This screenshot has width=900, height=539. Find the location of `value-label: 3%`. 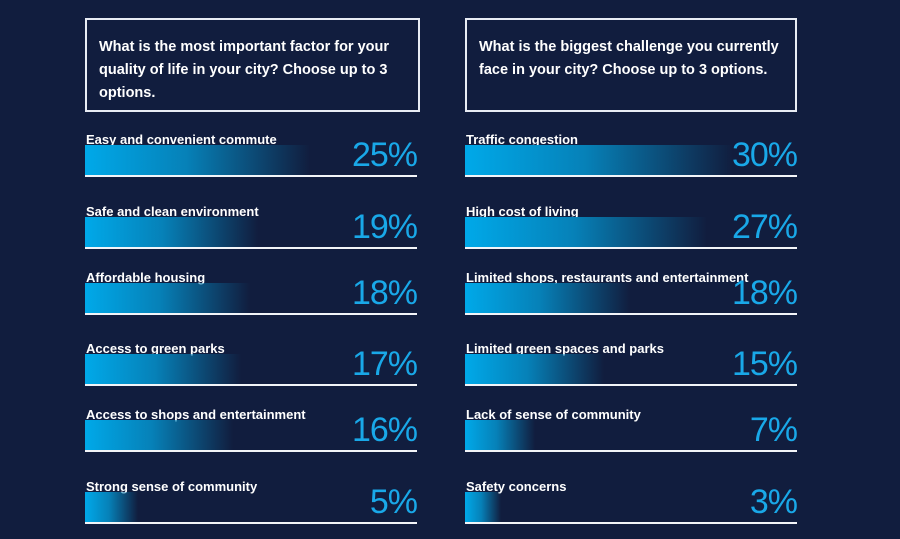

value-label: 3% is located at coordinates (773, 502).